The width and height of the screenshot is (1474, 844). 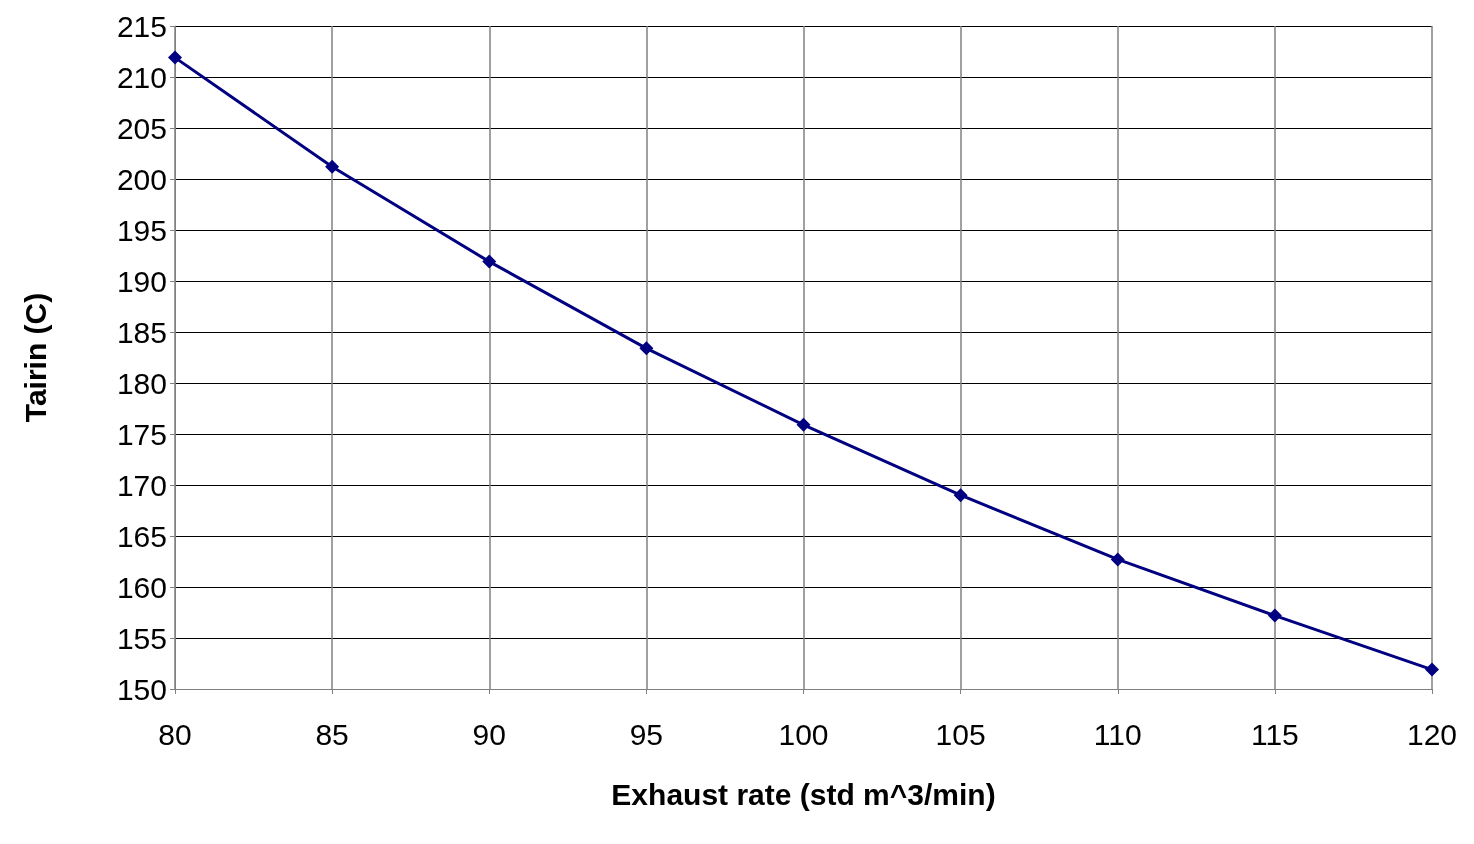 I want to click on x-tick-label: 85, so click(x=332, y=734).